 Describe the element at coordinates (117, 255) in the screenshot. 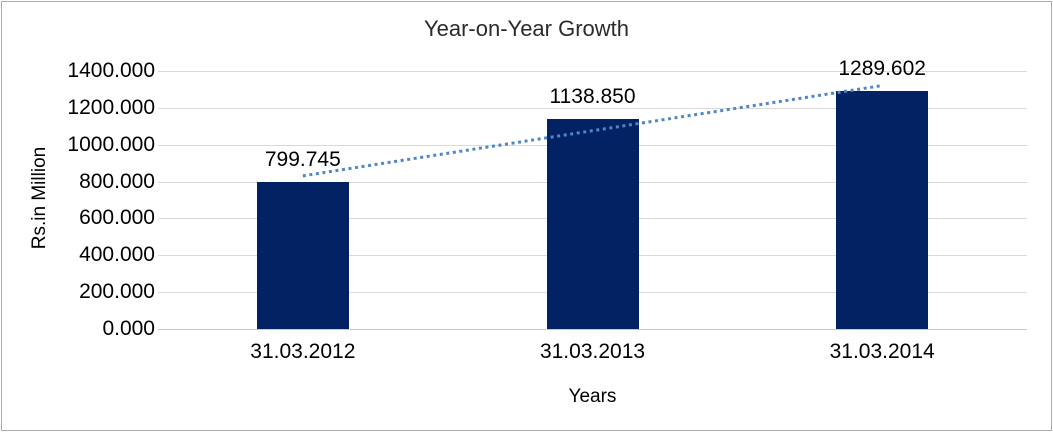

I see `y-tick-label: 400.000` at that location.